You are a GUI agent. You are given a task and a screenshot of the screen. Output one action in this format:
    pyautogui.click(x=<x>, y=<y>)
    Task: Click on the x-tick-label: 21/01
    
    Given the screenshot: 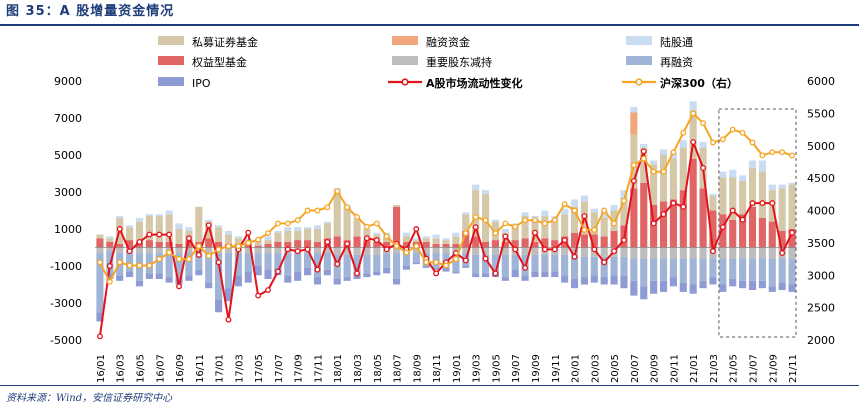 What is the action you would take?
    pyautogui.click(x=694, y=368)
    